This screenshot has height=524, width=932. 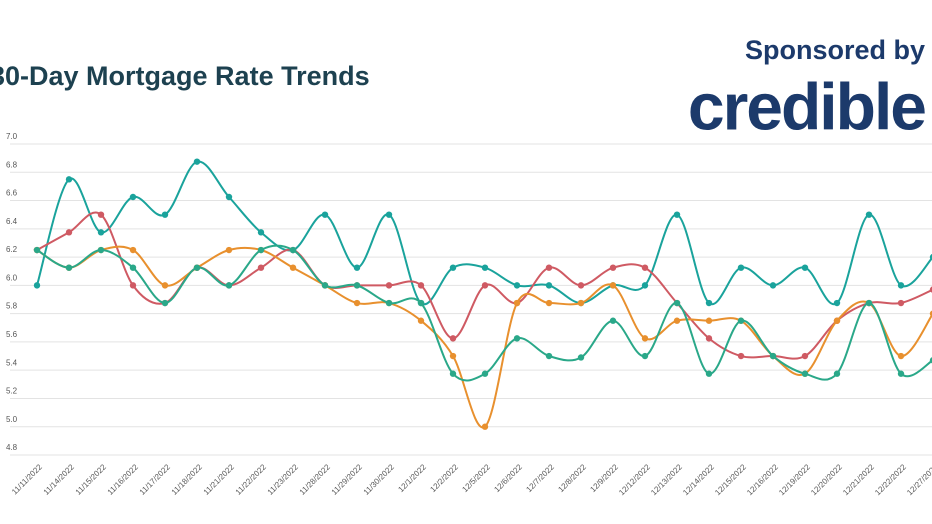 I want to click on x-tick-label: 11/29/2022, so click(x=347, y=479).